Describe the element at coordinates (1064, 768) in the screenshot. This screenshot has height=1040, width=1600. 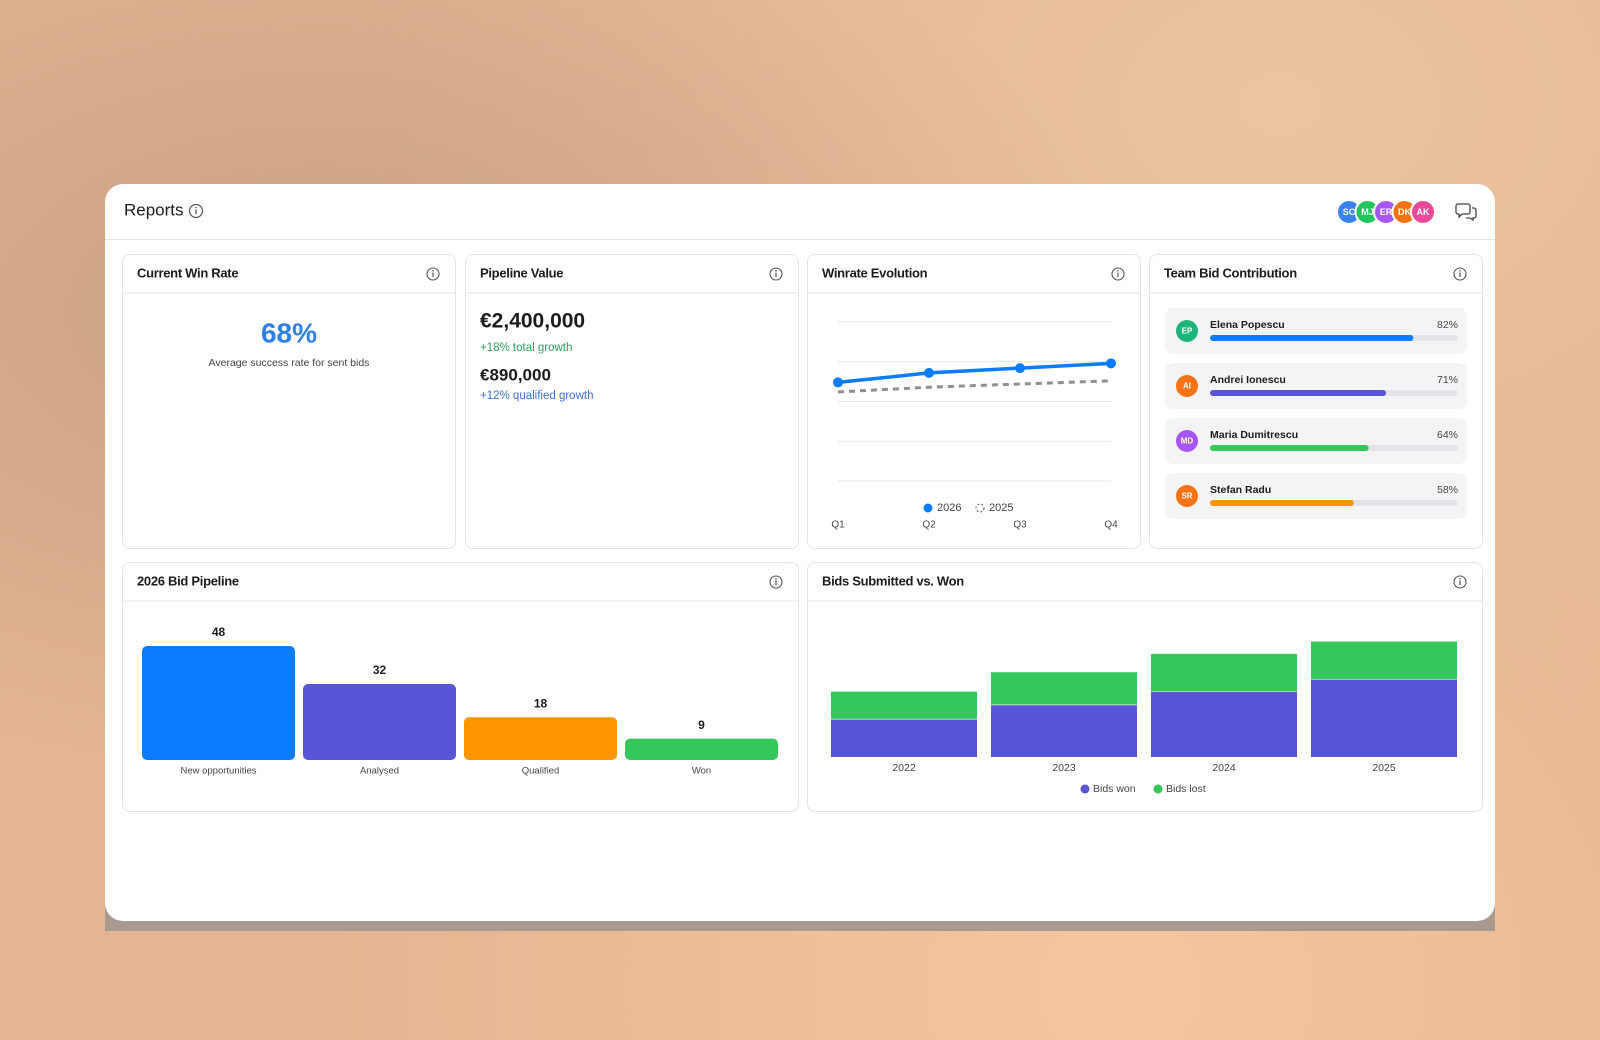
I see `x-tick-label: 2023` at that location.